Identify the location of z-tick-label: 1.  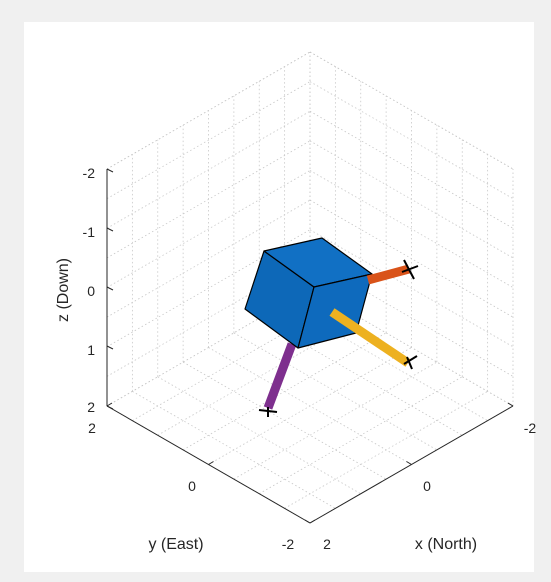
(91, 350).